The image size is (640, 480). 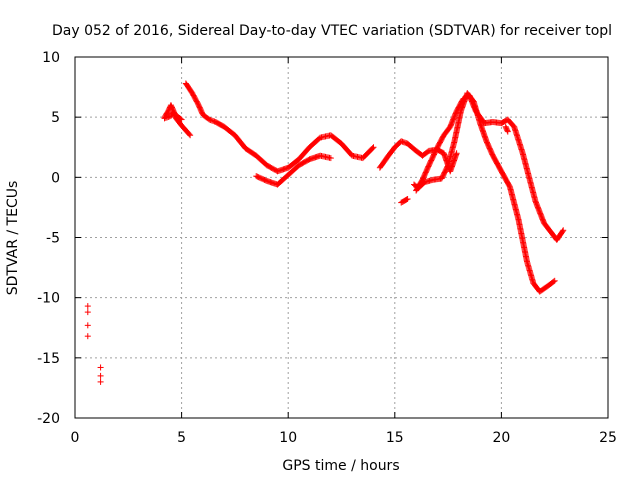 What do you see at coordinates (13, 238) in the screenshot?
I see `y-axis-label: SDTVAR / TECUs` at bounding box center [13, 238].